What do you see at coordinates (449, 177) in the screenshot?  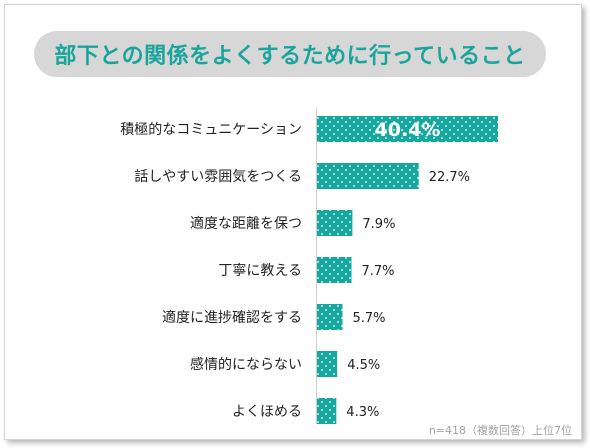 I see `value-label: 22.7%` at bounding box center [449, 177].